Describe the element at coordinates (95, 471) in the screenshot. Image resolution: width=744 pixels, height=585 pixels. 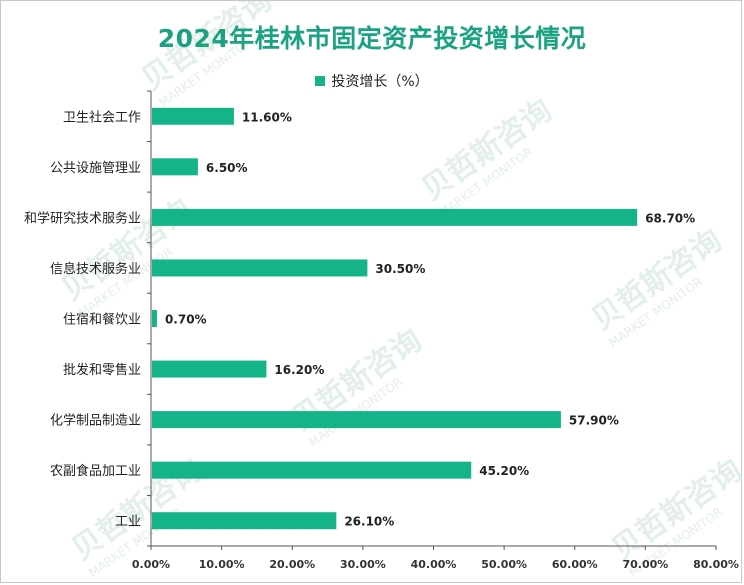
I see `category-label: 农副食品加工业` at that location.